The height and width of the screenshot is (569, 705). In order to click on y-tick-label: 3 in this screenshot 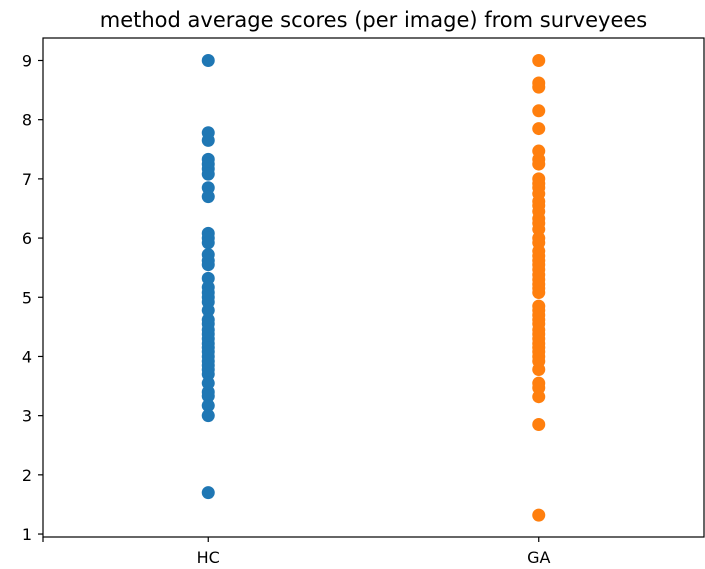, I will do `click(27, 416)`.